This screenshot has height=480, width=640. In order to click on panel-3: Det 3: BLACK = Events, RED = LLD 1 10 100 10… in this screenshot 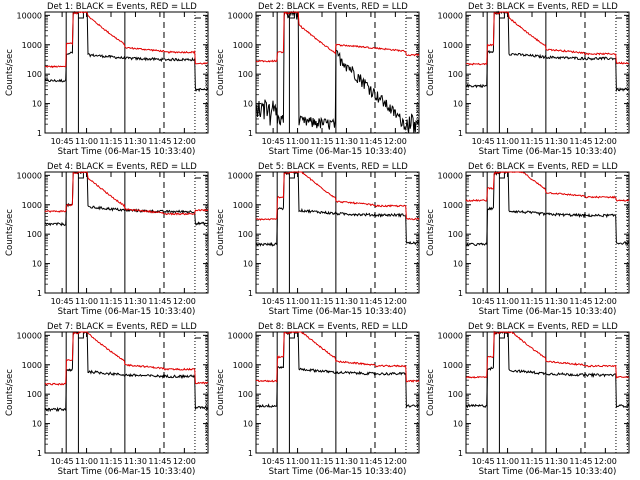, I will do `click(528, 79)`.